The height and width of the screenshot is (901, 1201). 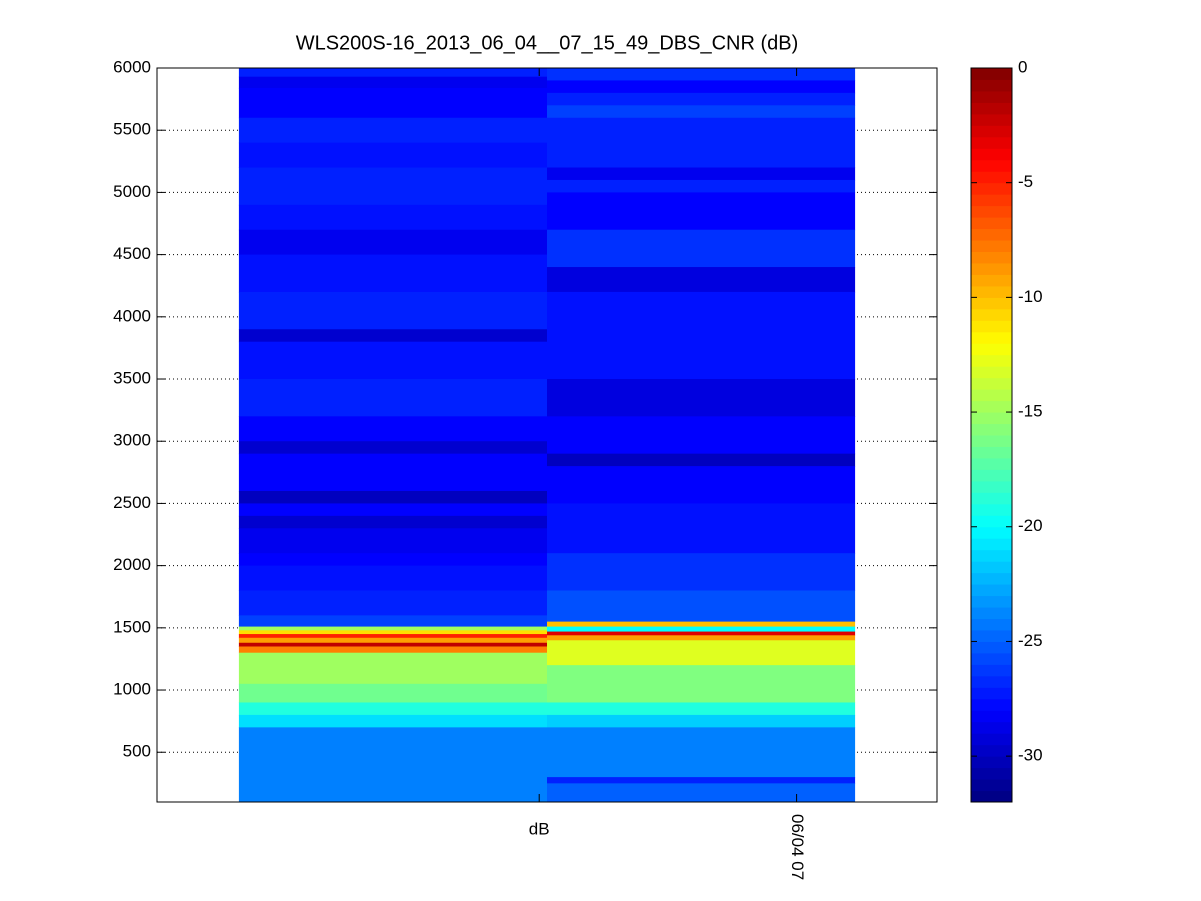 What do you see at coordinates (1025, 181) in the screenshot?
I see `colorbar-tick-label: -5` at bounding box center [1025, 181].